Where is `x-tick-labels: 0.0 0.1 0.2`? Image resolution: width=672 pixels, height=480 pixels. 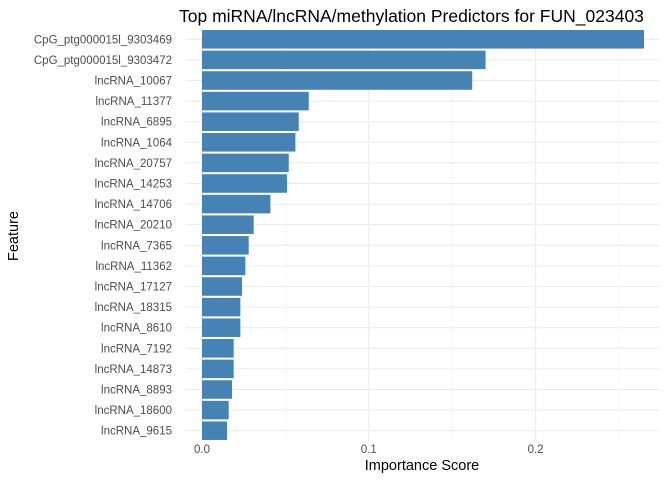
x-tick-labels: 0.0 0.1 0.2 is located at coordinates (369, 450).